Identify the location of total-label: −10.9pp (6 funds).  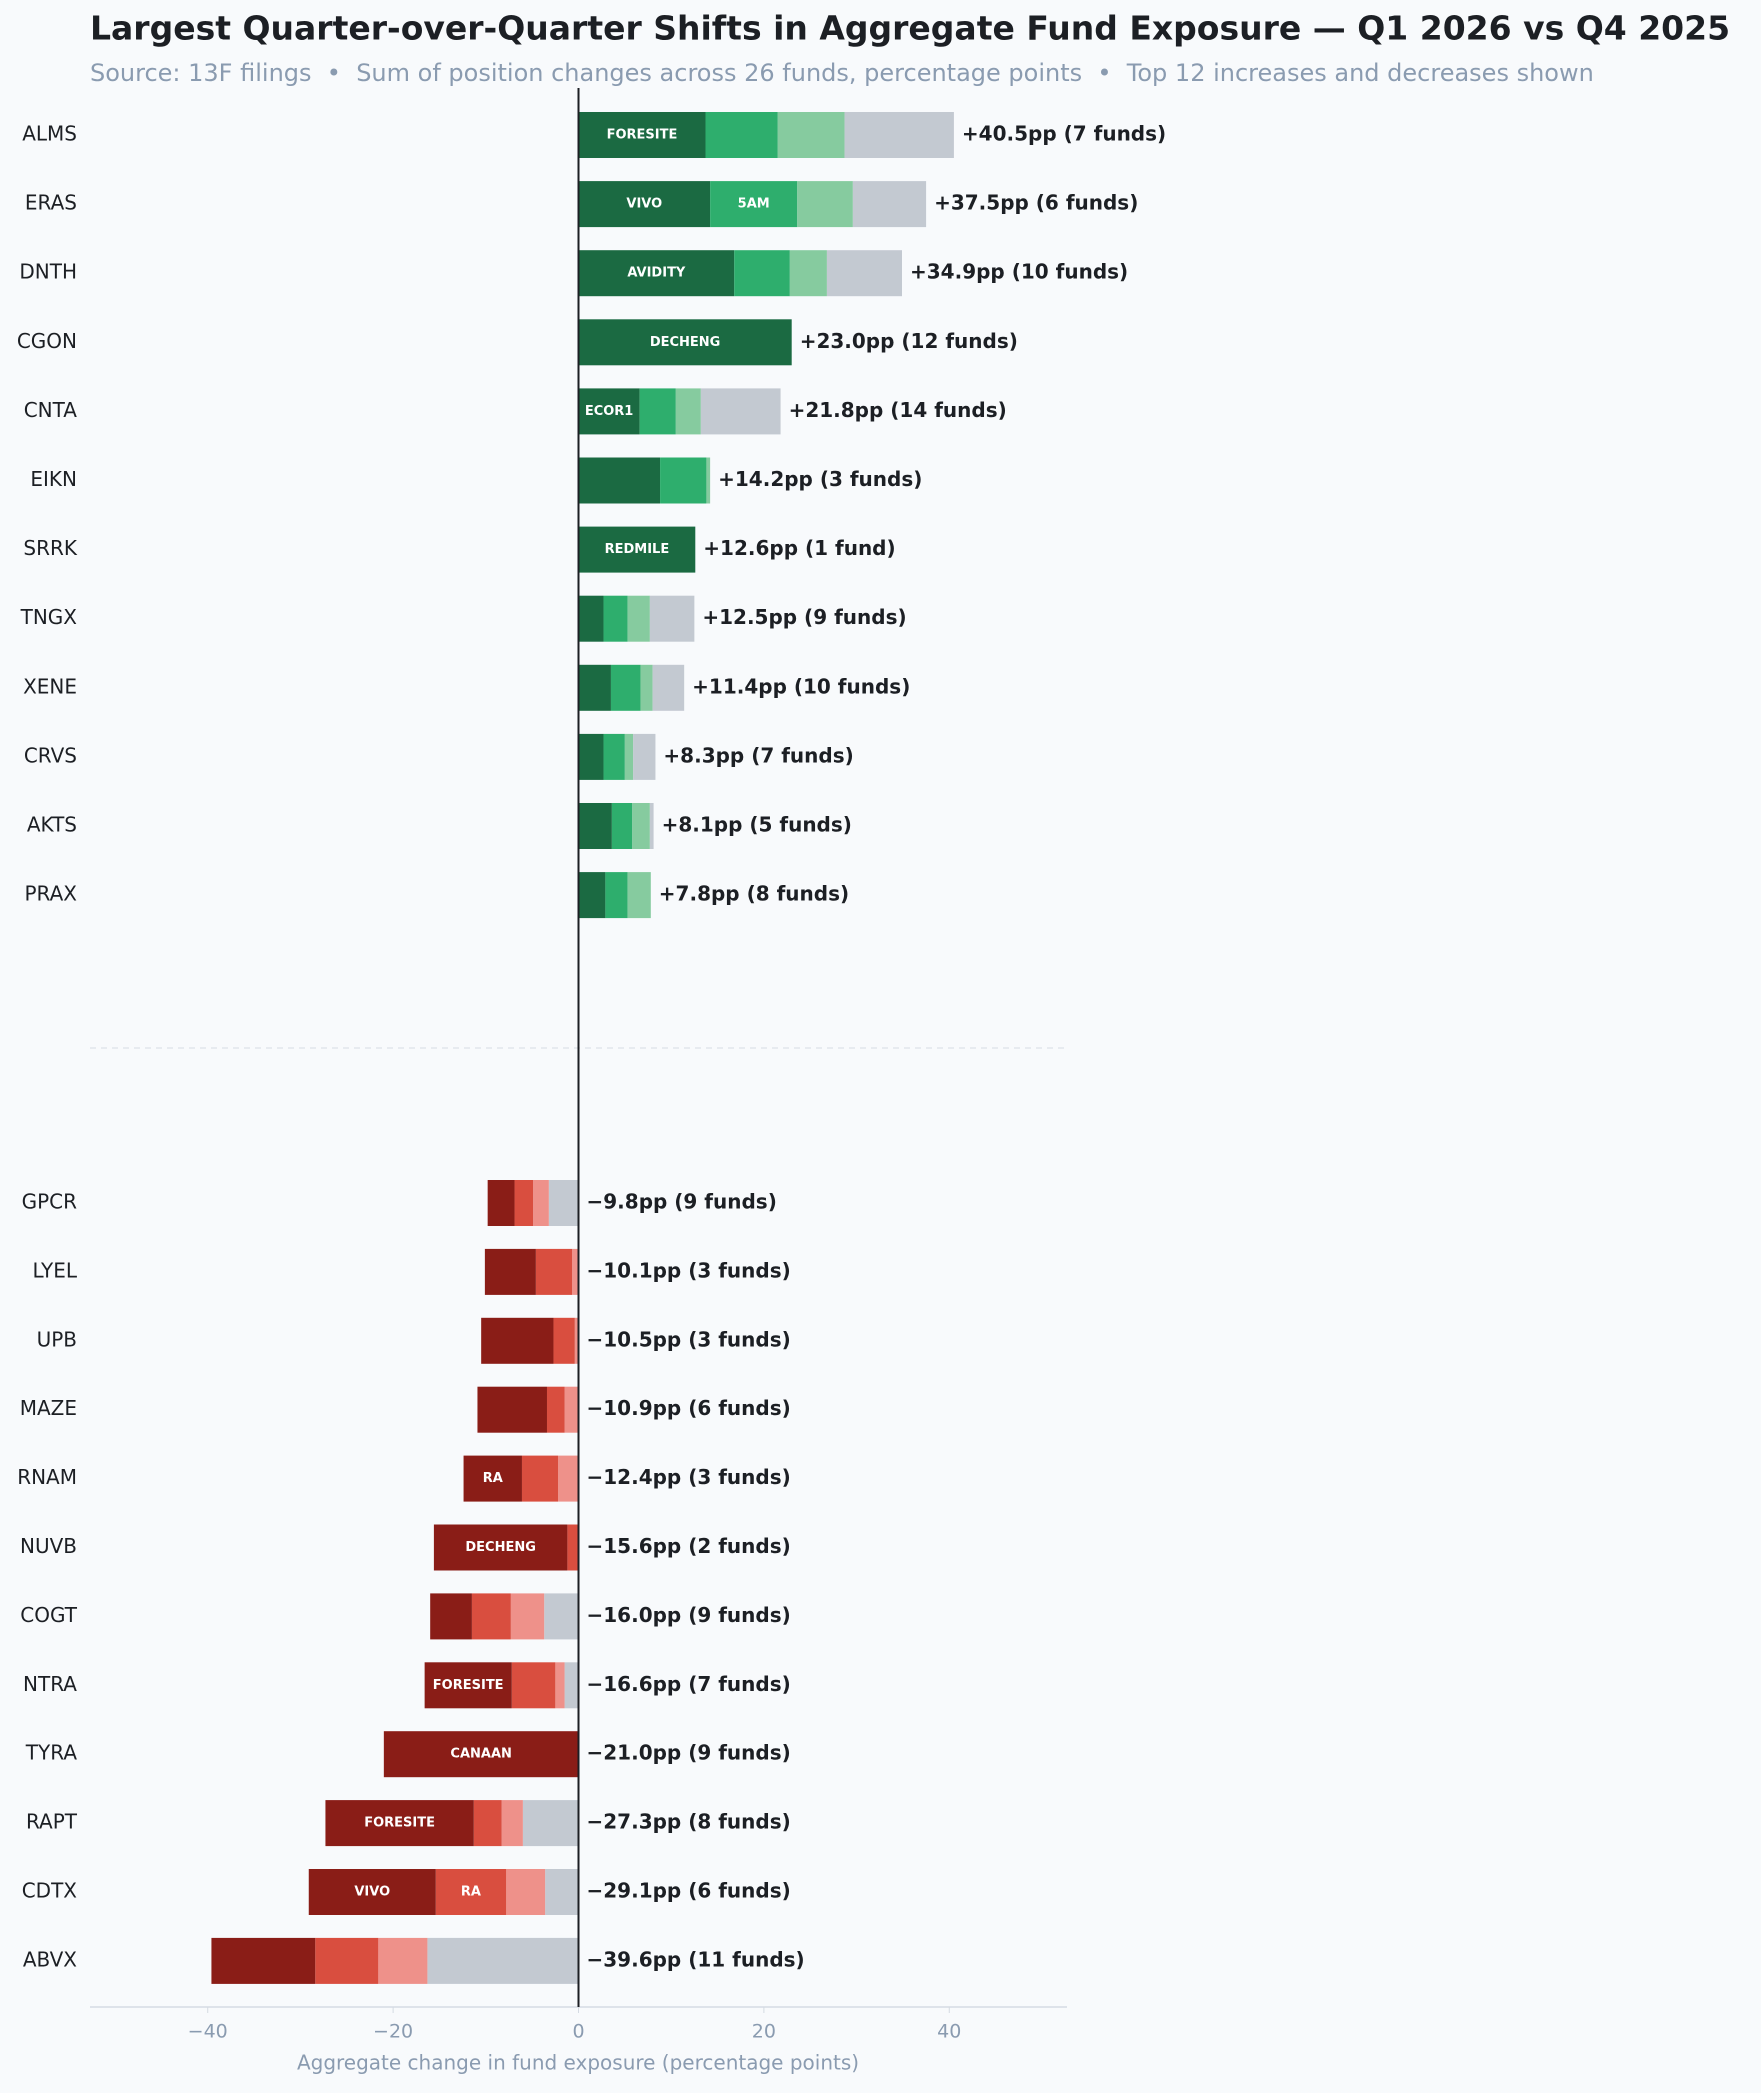
(689, 1408).